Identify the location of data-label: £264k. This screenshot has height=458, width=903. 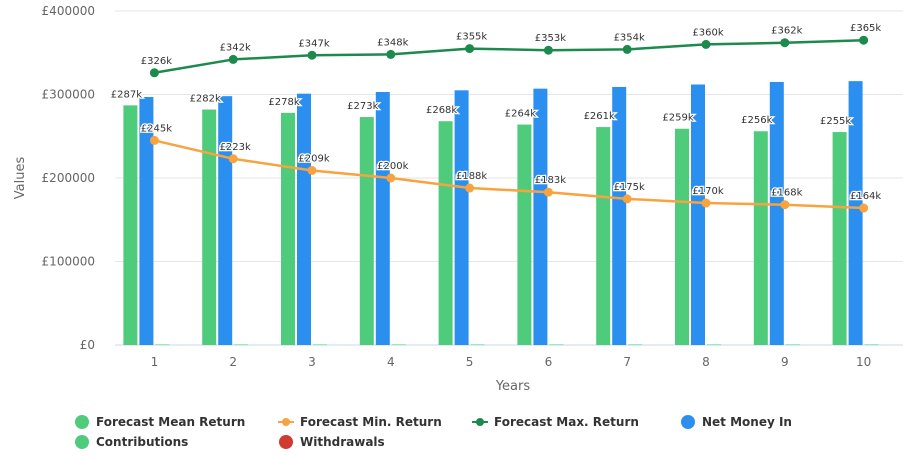
(520, 114).